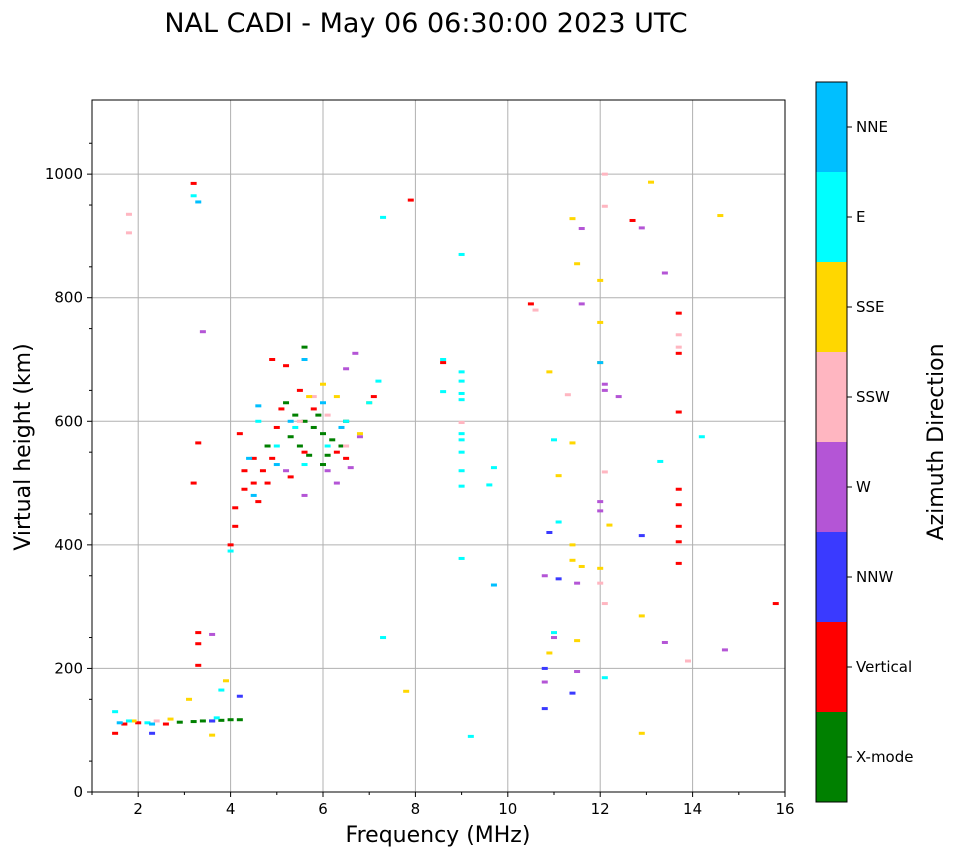 This screenshot has height=857, width=958. I want to click on azimuth-colorbar: X-mode Vertical NNW W SSW SSE E NNE, so click(864, 442).